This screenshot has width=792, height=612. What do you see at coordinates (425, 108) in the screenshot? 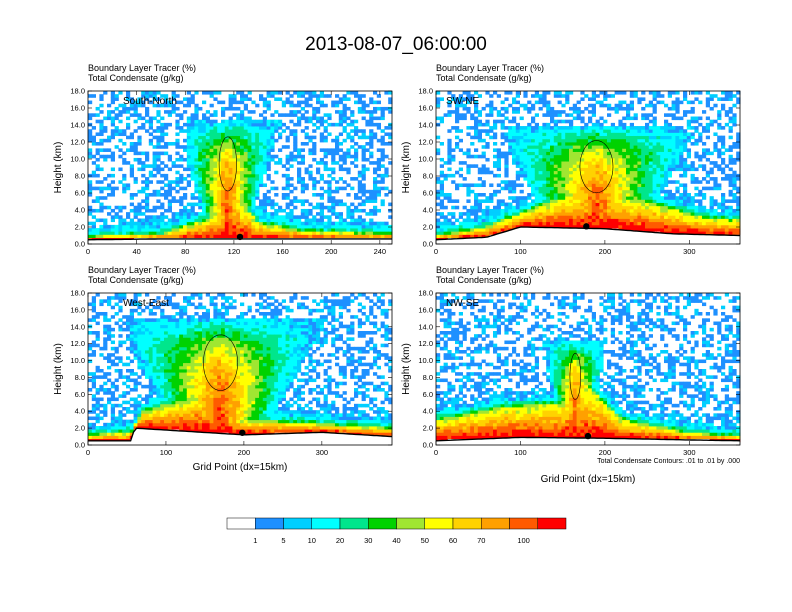
I see `y-tick-label: 16.0` at bounding box center [425, 108].